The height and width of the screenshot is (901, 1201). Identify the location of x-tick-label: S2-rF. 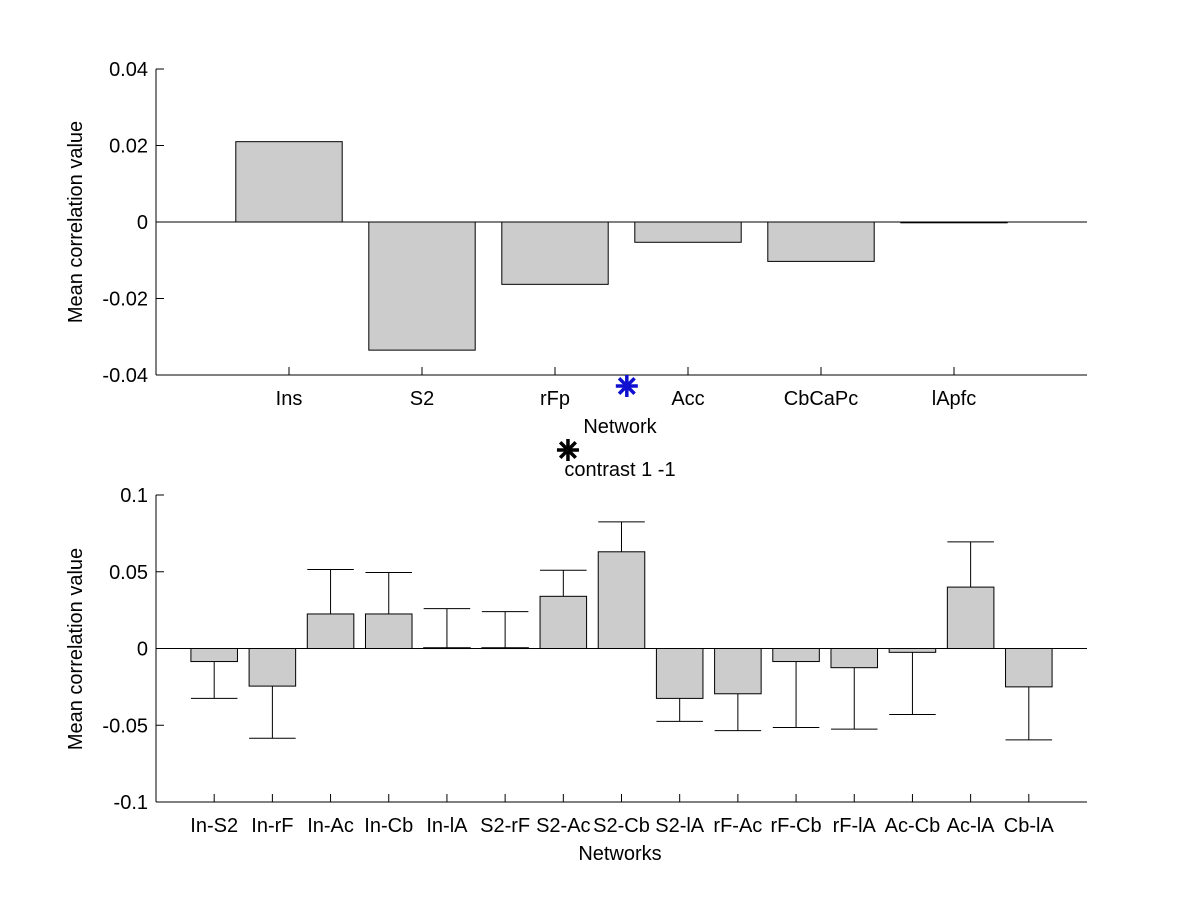
(505, 826).